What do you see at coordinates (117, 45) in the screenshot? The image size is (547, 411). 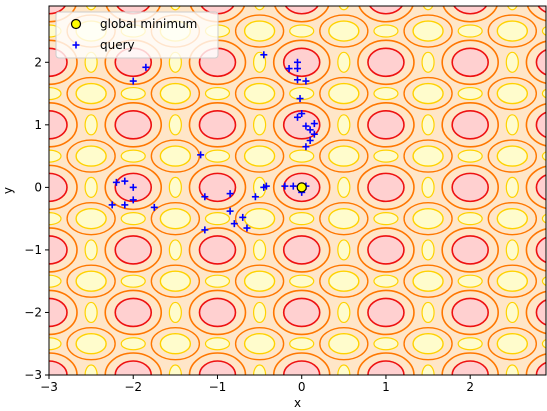 I see `legend-query-label: query` at bounding box center [117, 45].